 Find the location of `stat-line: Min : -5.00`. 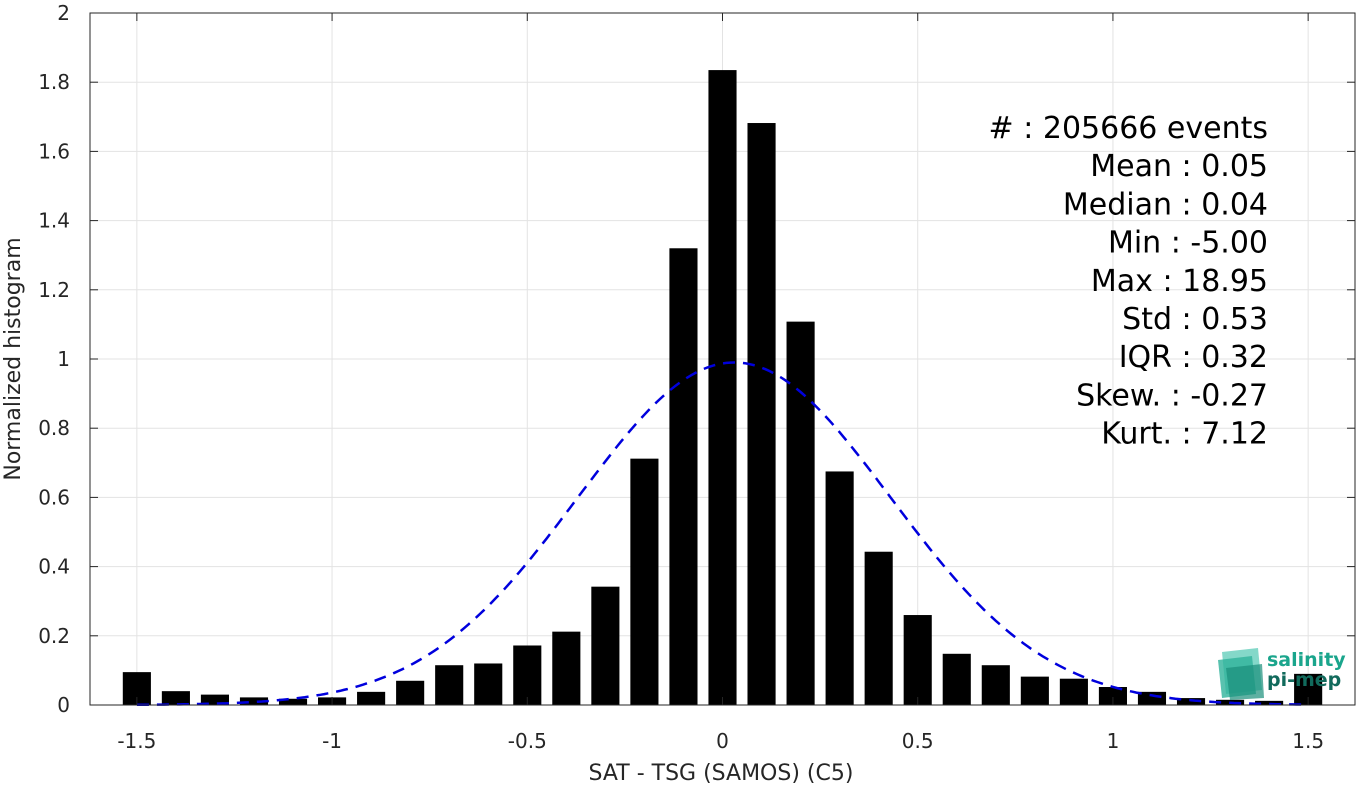

stat-line: Min : -5.00 is located at coordinates (1188, 243).